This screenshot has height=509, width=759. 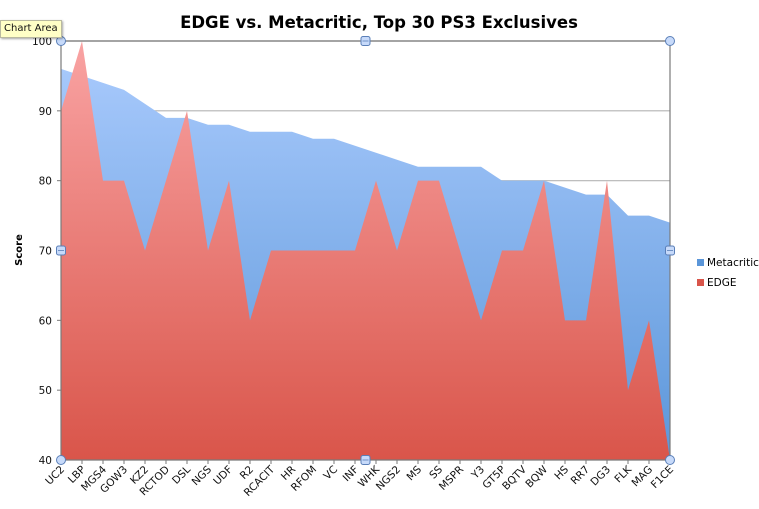 What do you see at coordinates (722, 283) in the screenshot?
I see `legend-label-edge: EDGE` at bounding box center [722, 283].